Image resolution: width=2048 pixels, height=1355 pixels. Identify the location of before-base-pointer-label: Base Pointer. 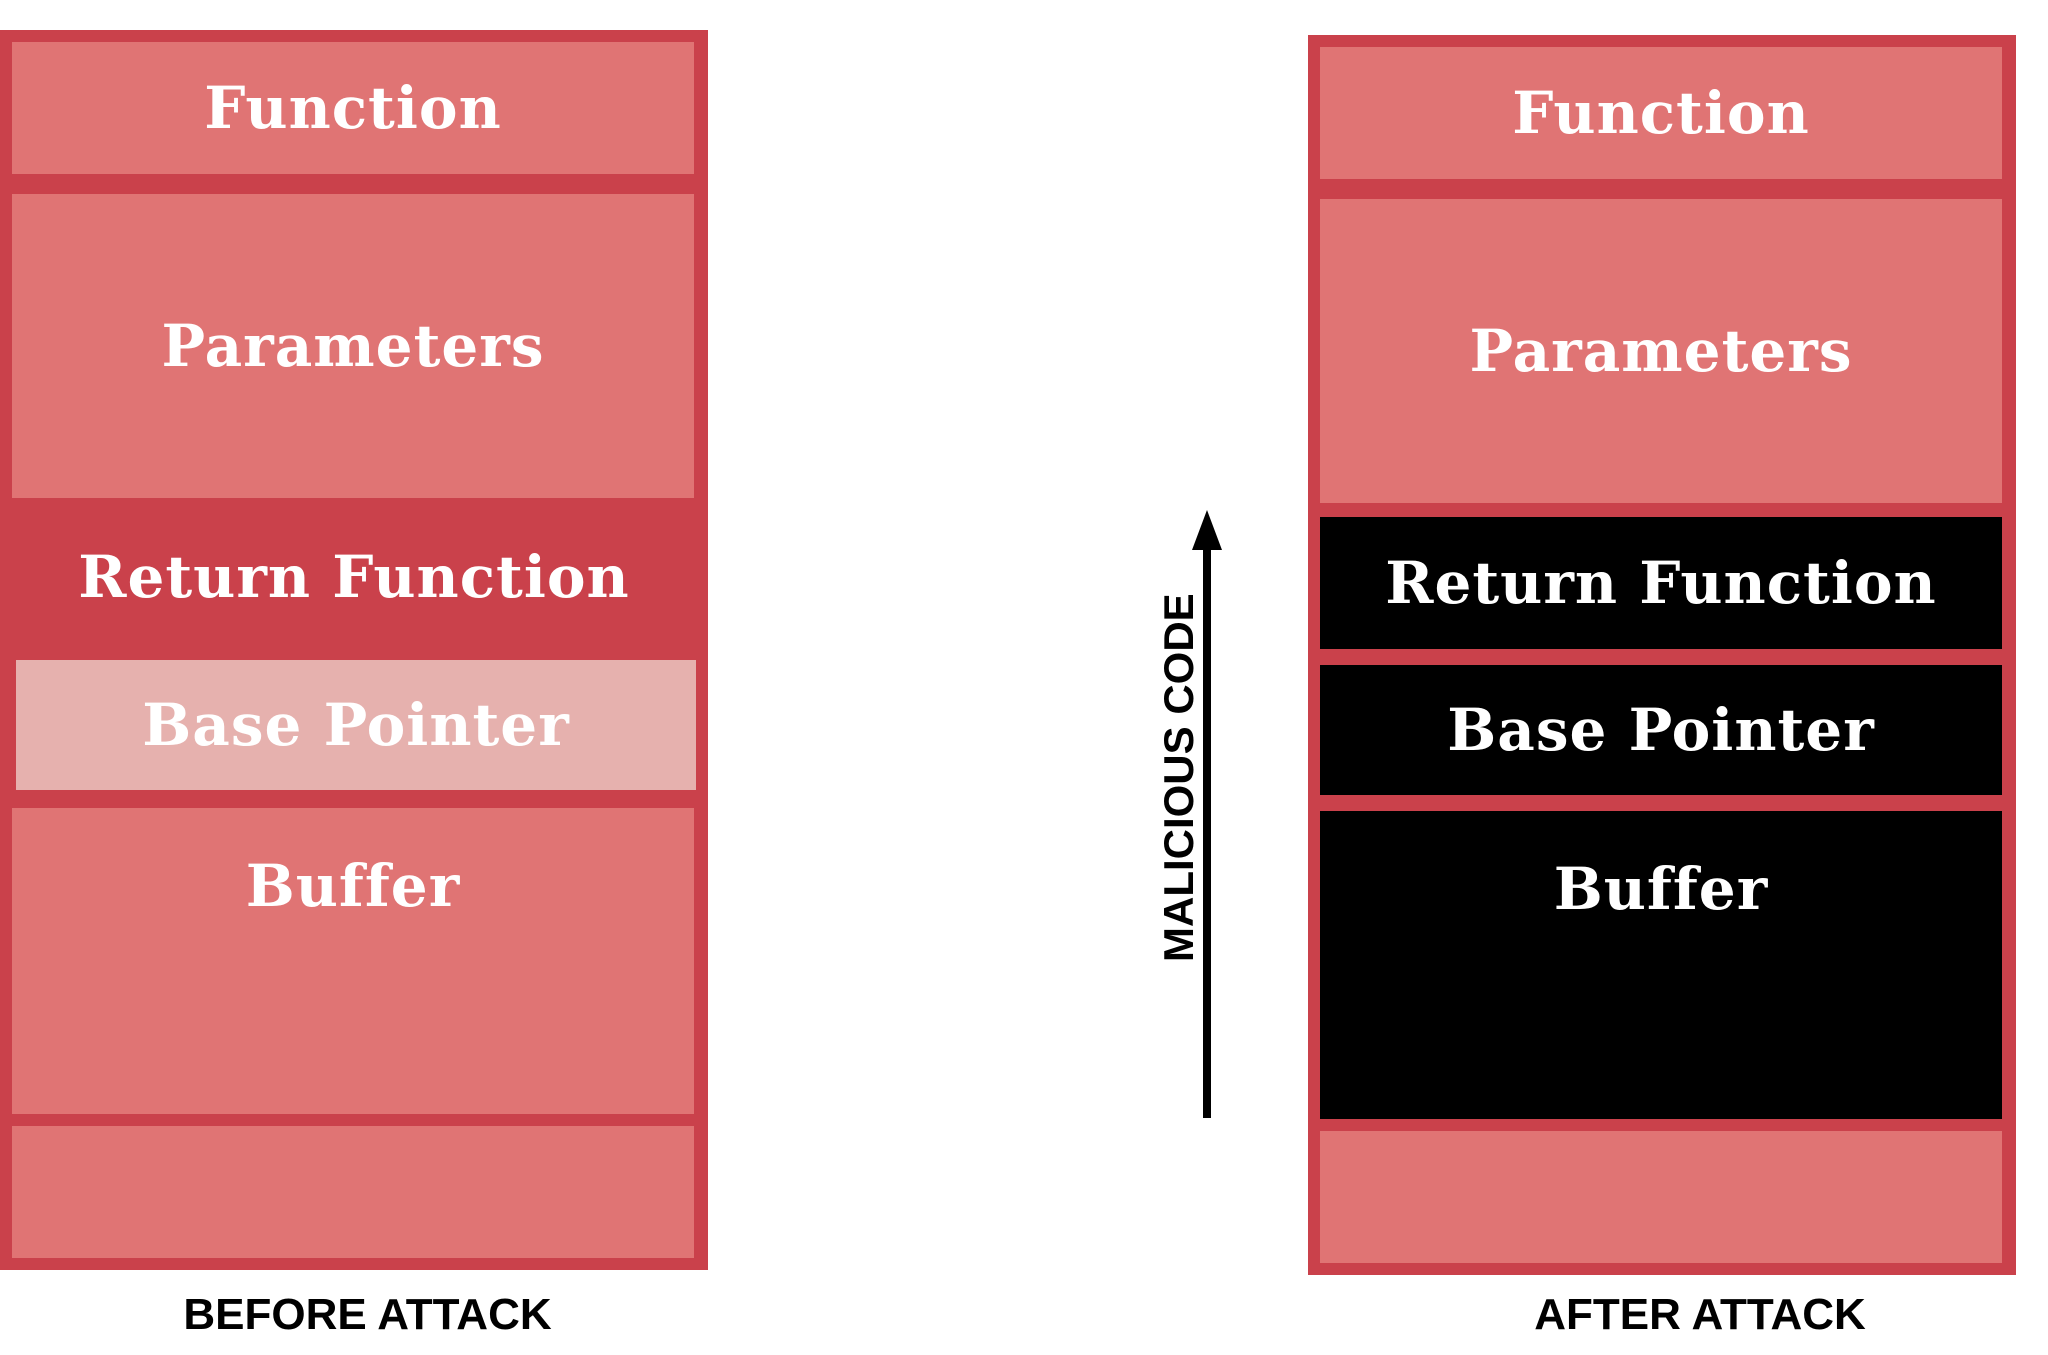
(356, 725).